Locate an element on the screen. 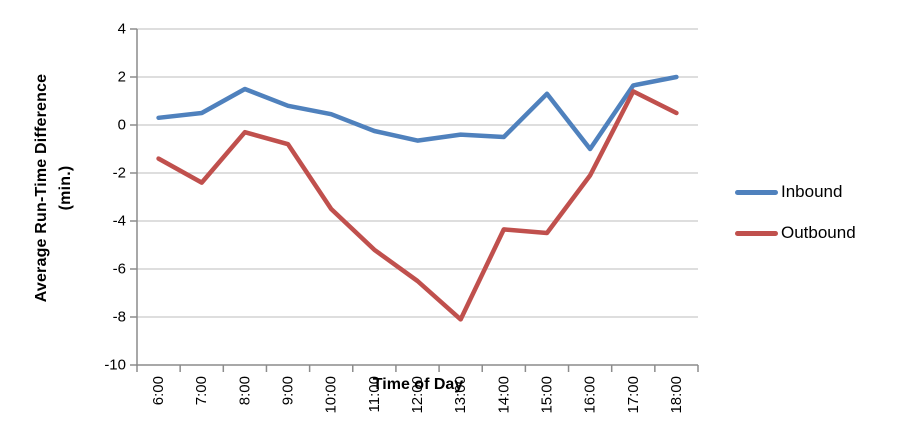 This screenshot has width=900, height=426. x-tick-label: 17:00 is located at coordinates (633, 395).